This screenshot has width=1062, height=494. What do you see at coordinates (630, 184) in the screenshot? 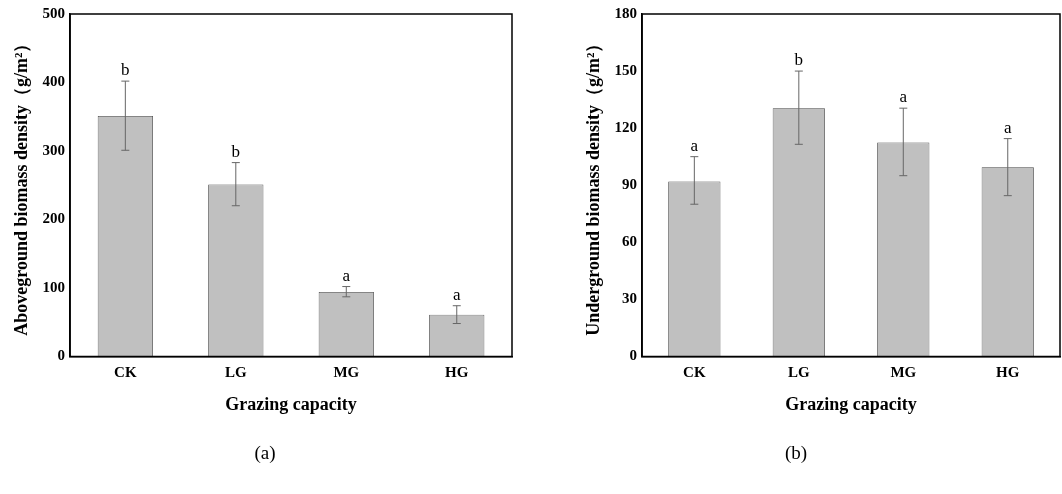
I see `y-tick-label: 90` at bounding box center [630, 184].